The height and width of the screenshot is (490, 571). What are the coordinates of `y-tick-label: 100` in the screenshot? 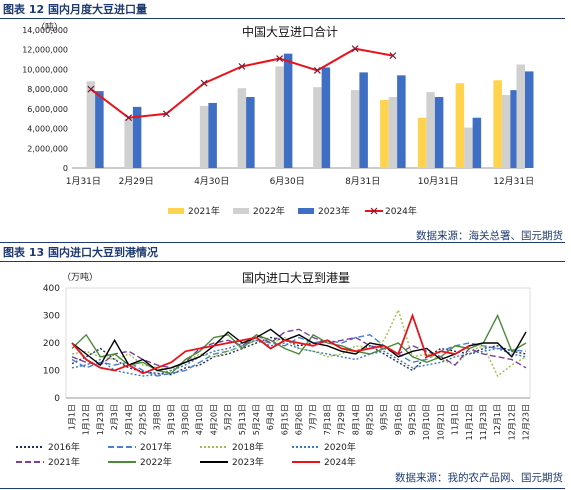 It's located at (51, 372).